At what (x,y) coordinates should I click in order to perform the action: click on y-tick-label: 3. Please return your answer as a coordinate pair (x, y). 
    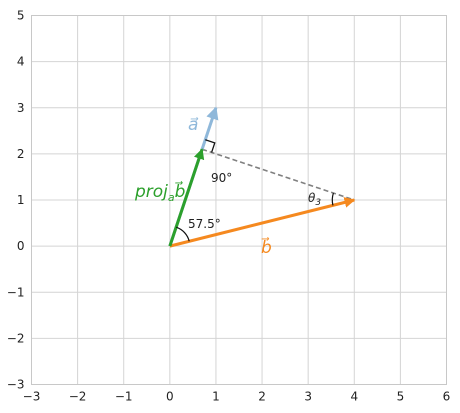
    Looking at the image, I should click on (21, 108).